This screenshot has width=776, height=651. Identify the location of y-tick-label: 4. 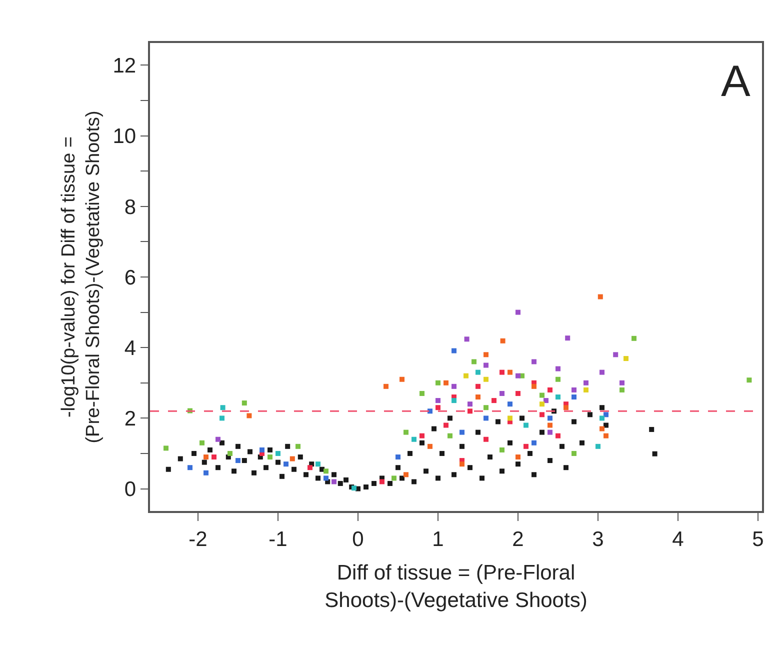
(130, 348).